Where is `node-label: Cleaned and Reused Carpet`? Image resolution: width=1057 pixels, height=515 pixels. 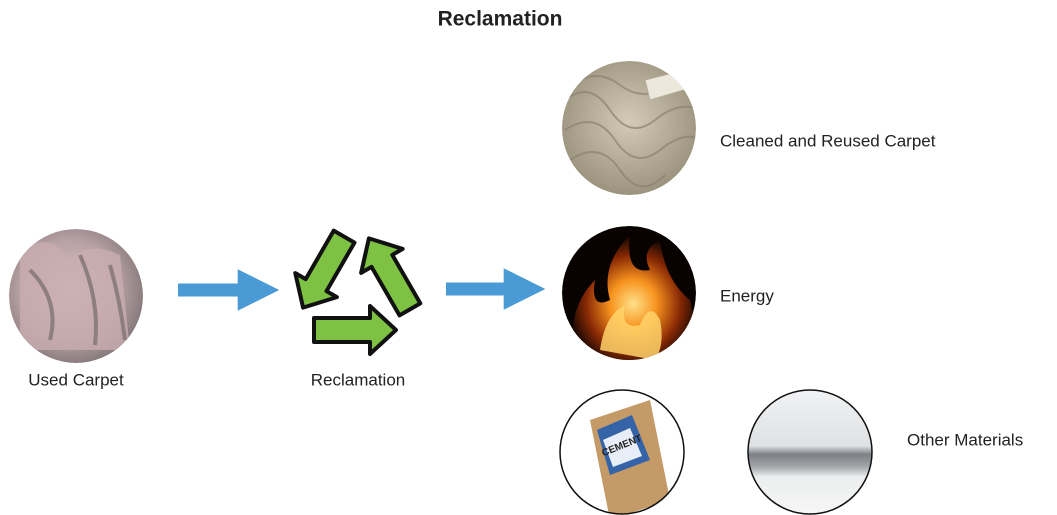
node-label: Cleaned and Reused Carpet is located at coordinates (828, 140).